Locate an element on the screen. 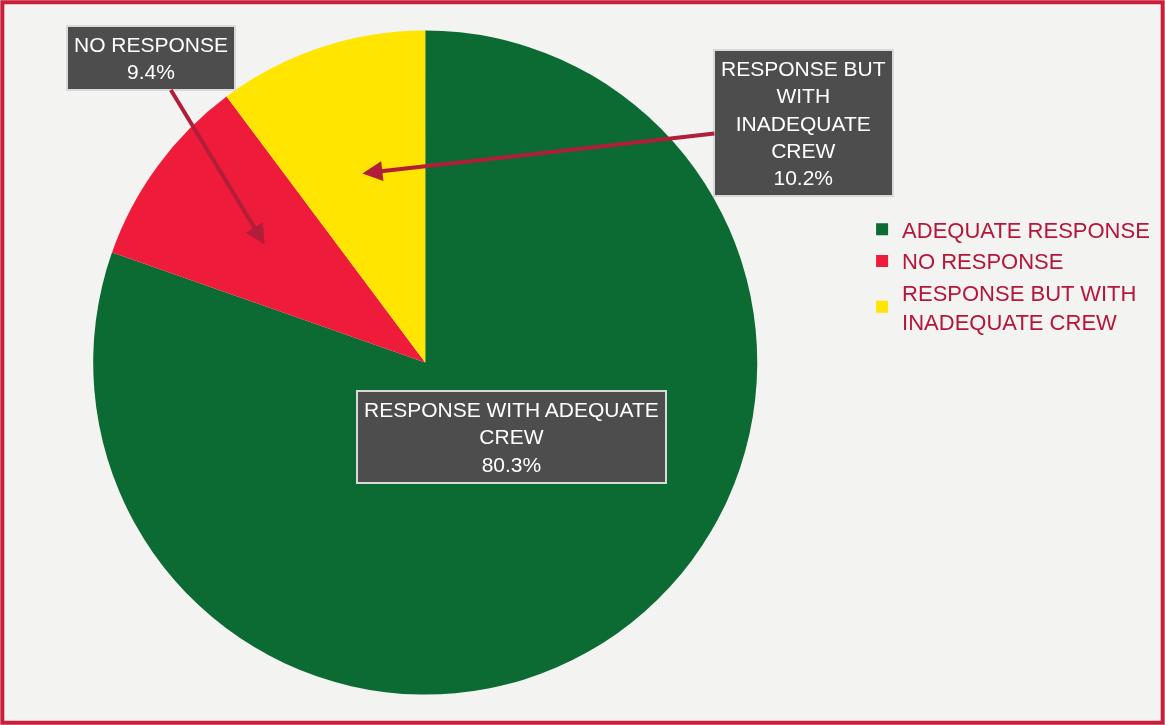 This screenshot has height=725, width=1165. legend-label: ADEQUATE RESPONSE is located at coordinates (1026, 230).